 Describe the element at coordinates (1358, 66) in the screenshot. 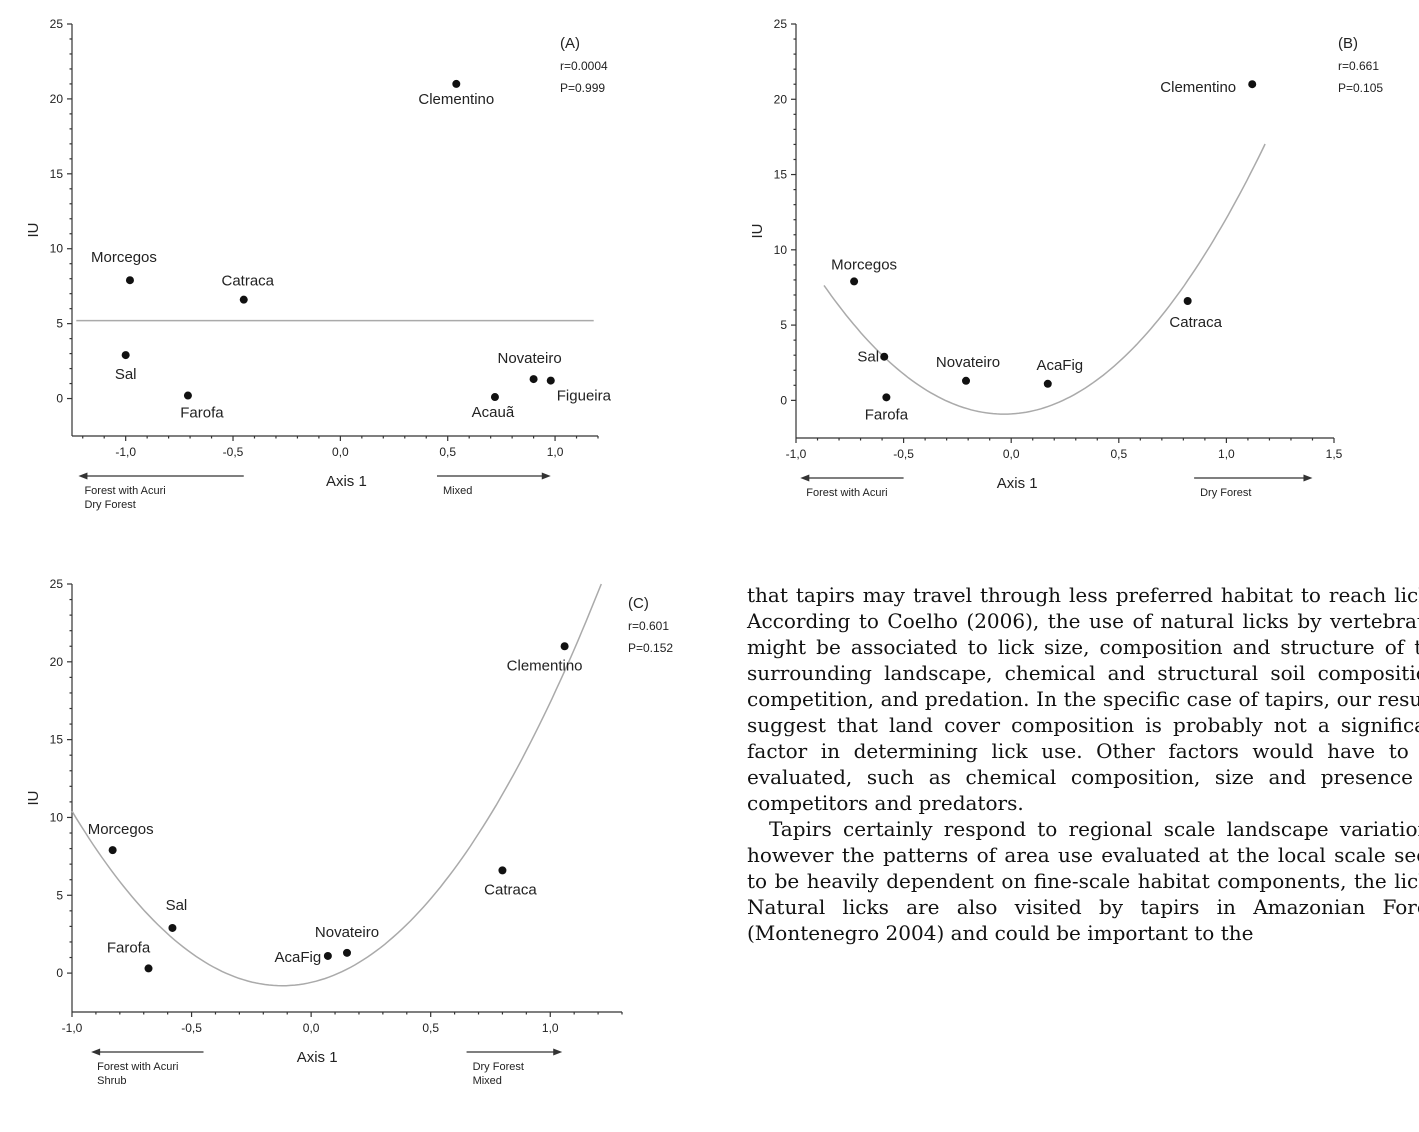

I see `stat-r: r=0.661` at that location.